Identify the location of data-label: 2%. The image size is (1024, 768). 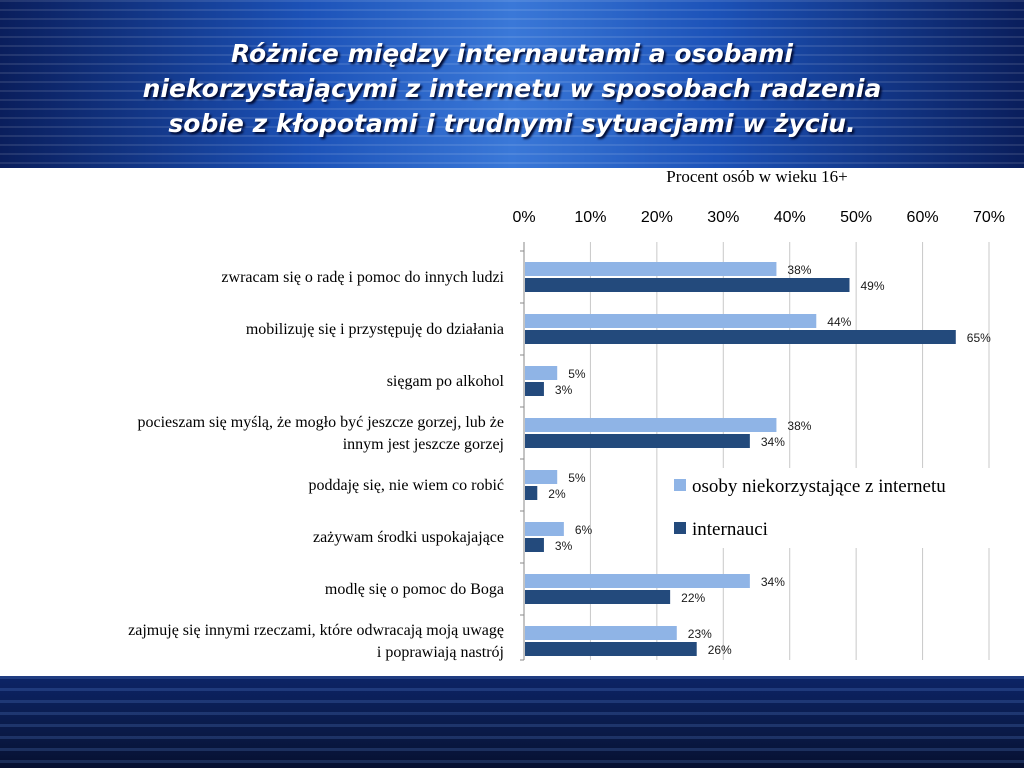
(557, 494).